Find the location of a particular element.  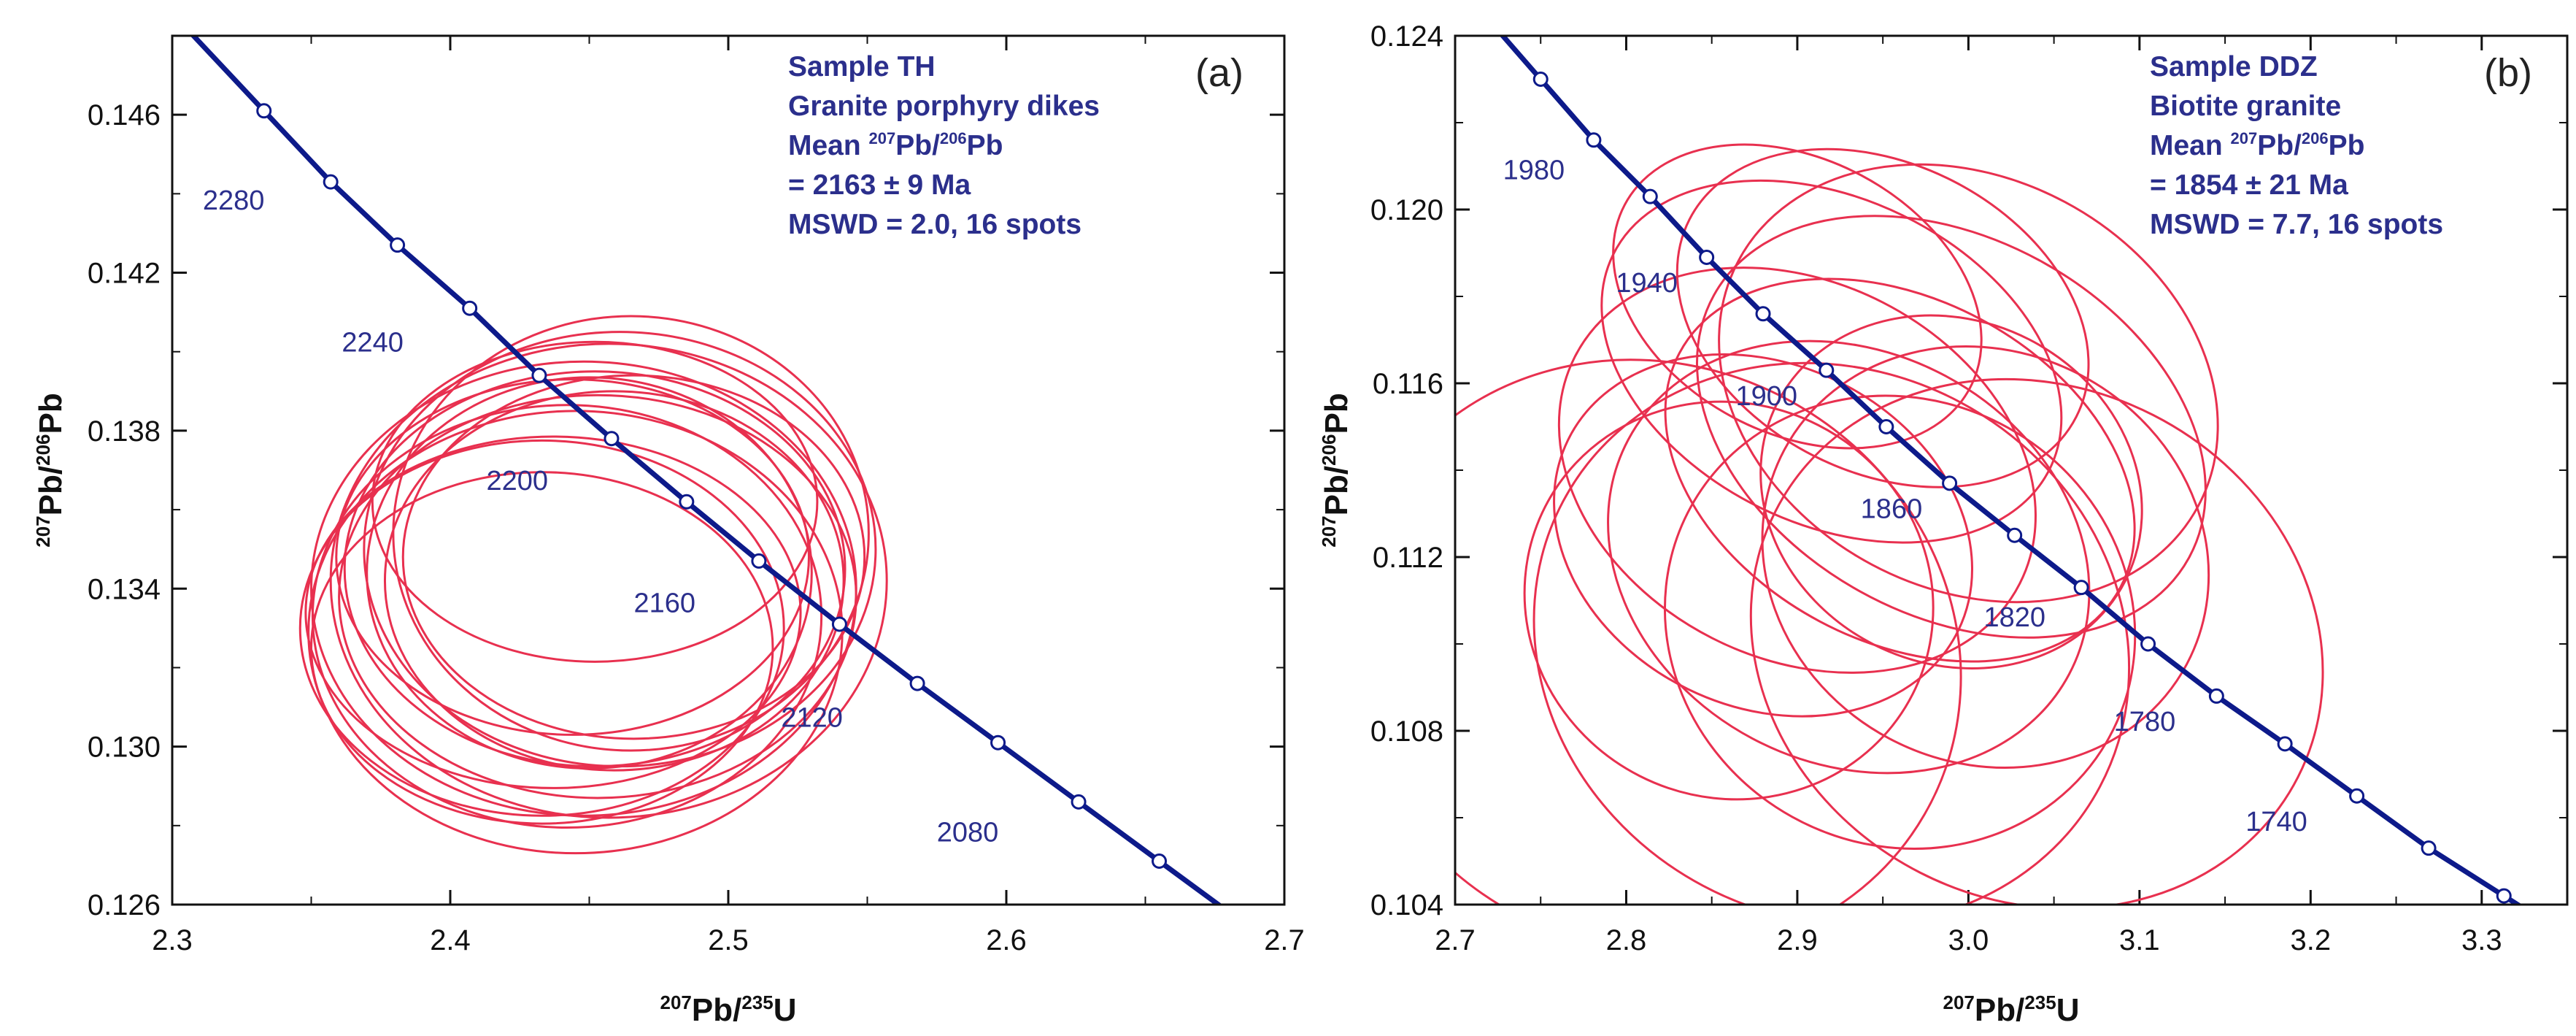

panel-a-y-axis-label: 207Pb/206Pb is located at coordinates (50, 470).